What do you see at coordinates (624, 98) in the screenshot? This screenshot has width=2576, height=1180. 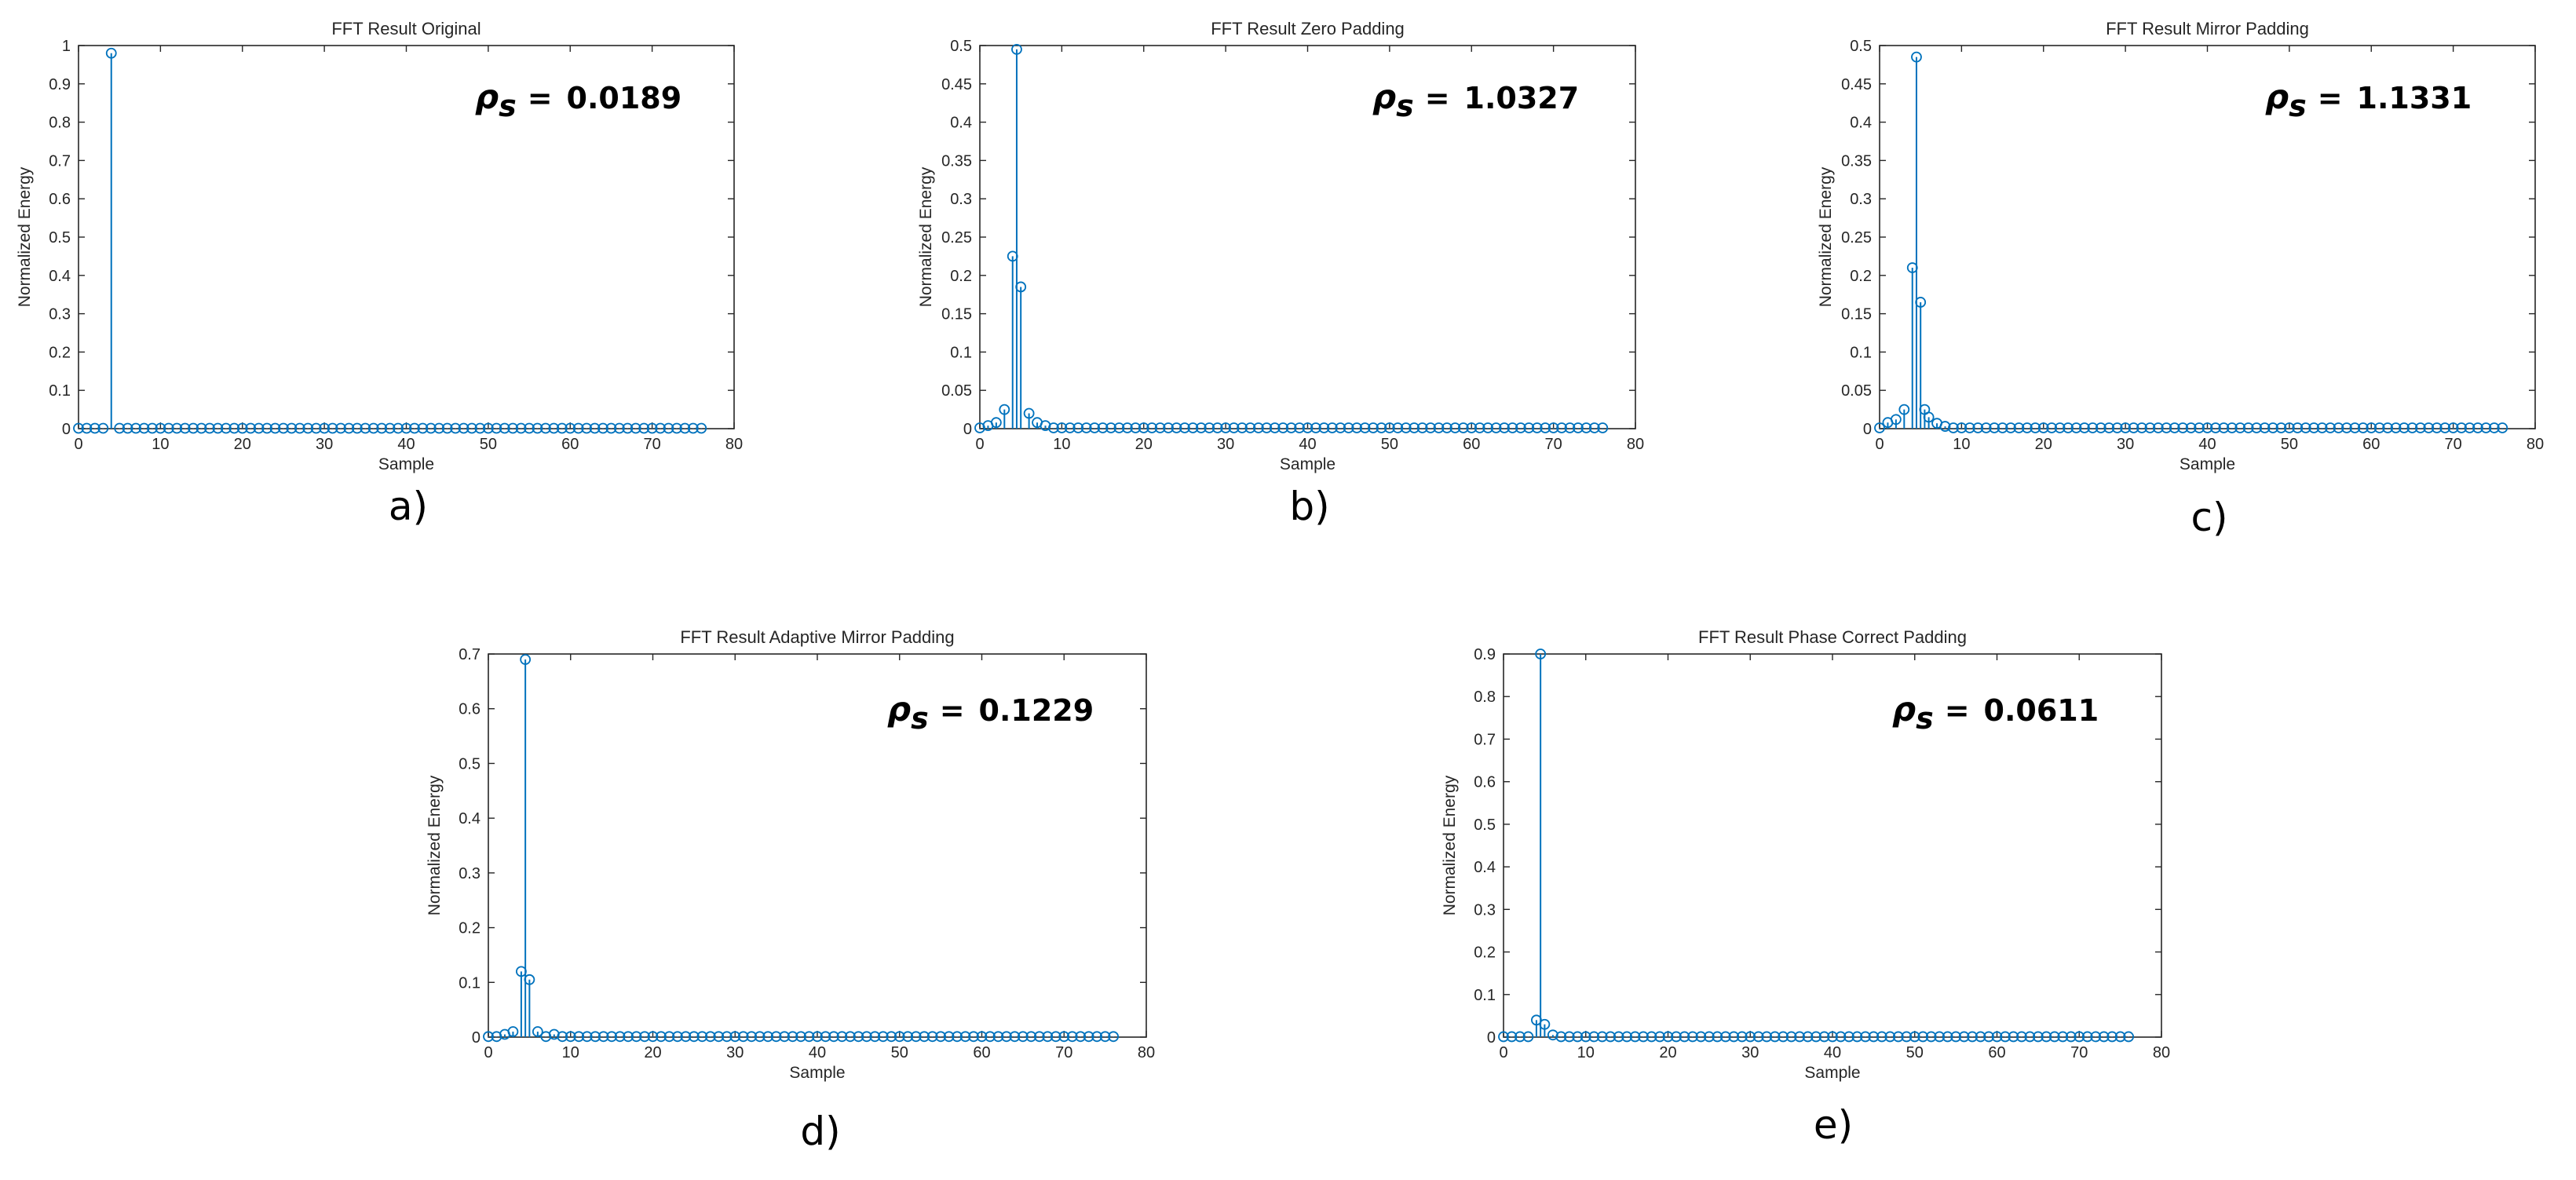 I see `rho-value: 0.0189` at bounding box center [624, 98].